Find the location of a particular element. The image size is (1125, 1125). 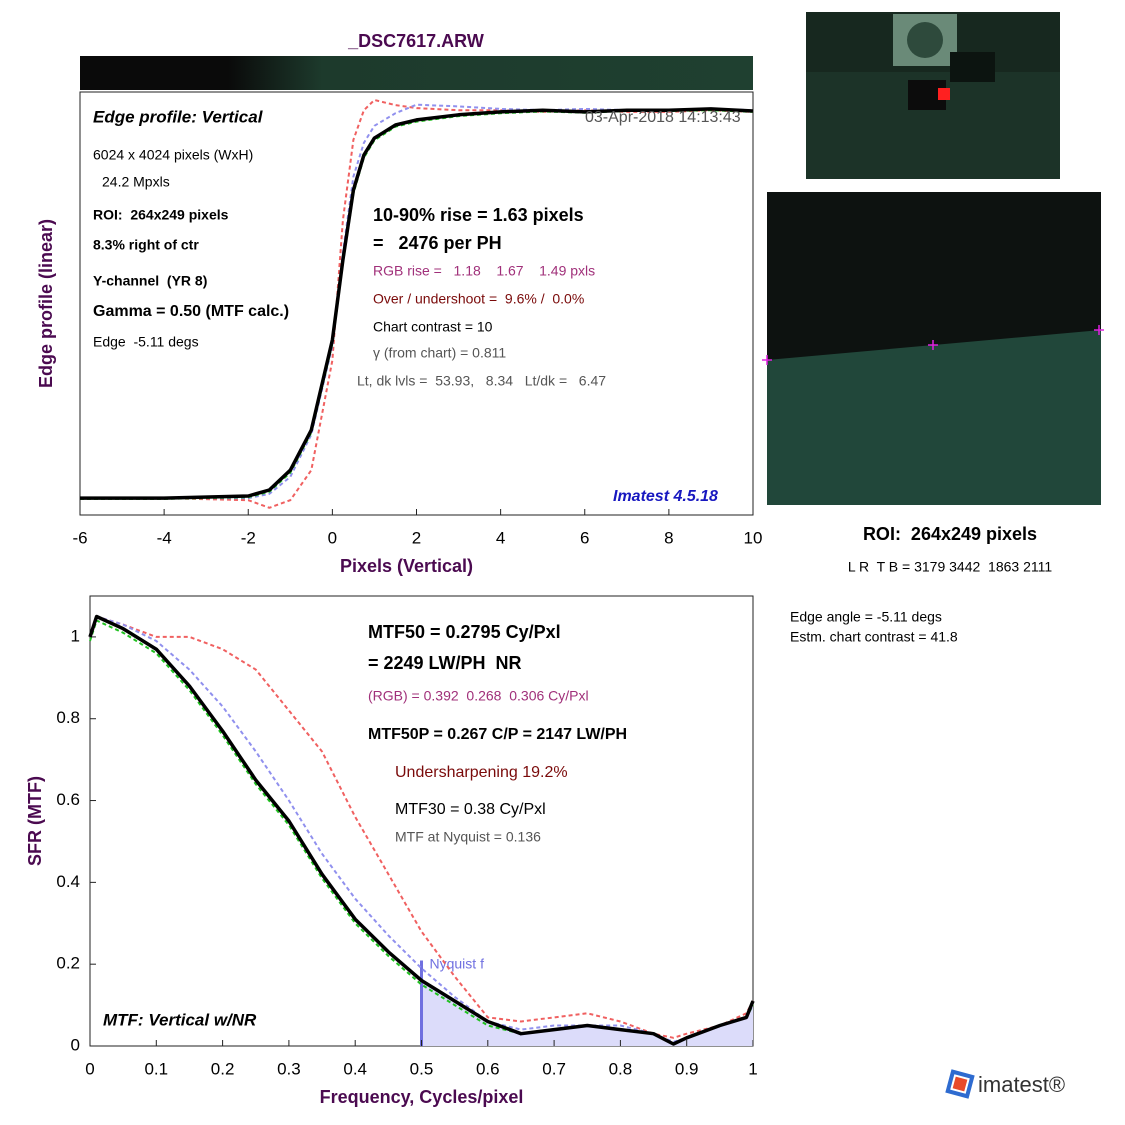

logo-text: imatest® is located at coordinates (1021, 1084).